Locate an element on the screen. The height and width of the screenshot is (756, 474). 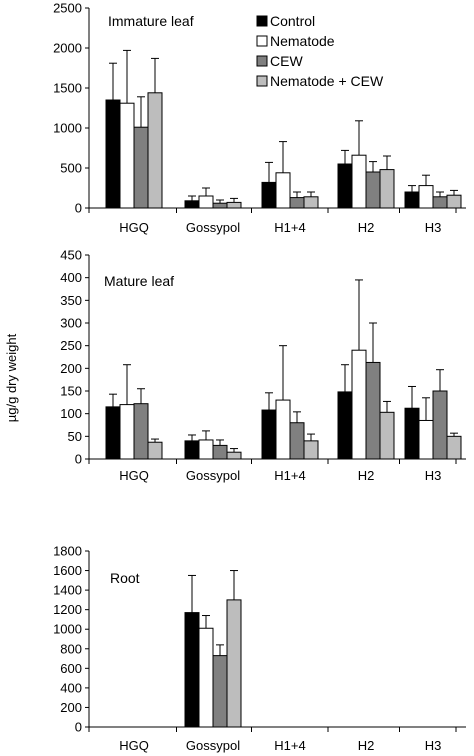
y-tick-label: 2000 is located at coordinates (67, 48).